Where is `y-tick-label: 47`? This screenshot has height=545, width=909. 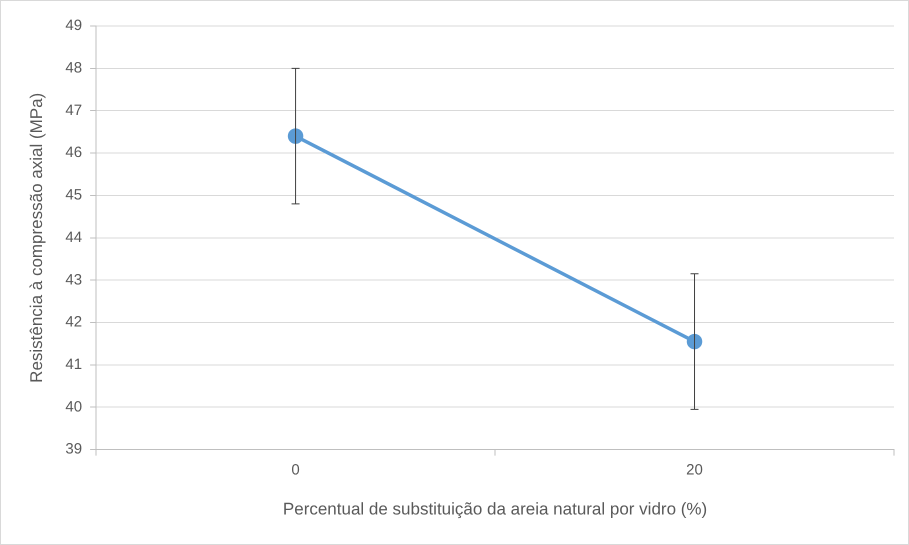 y-tick-label: 47 is located at coordinates (73, 110).